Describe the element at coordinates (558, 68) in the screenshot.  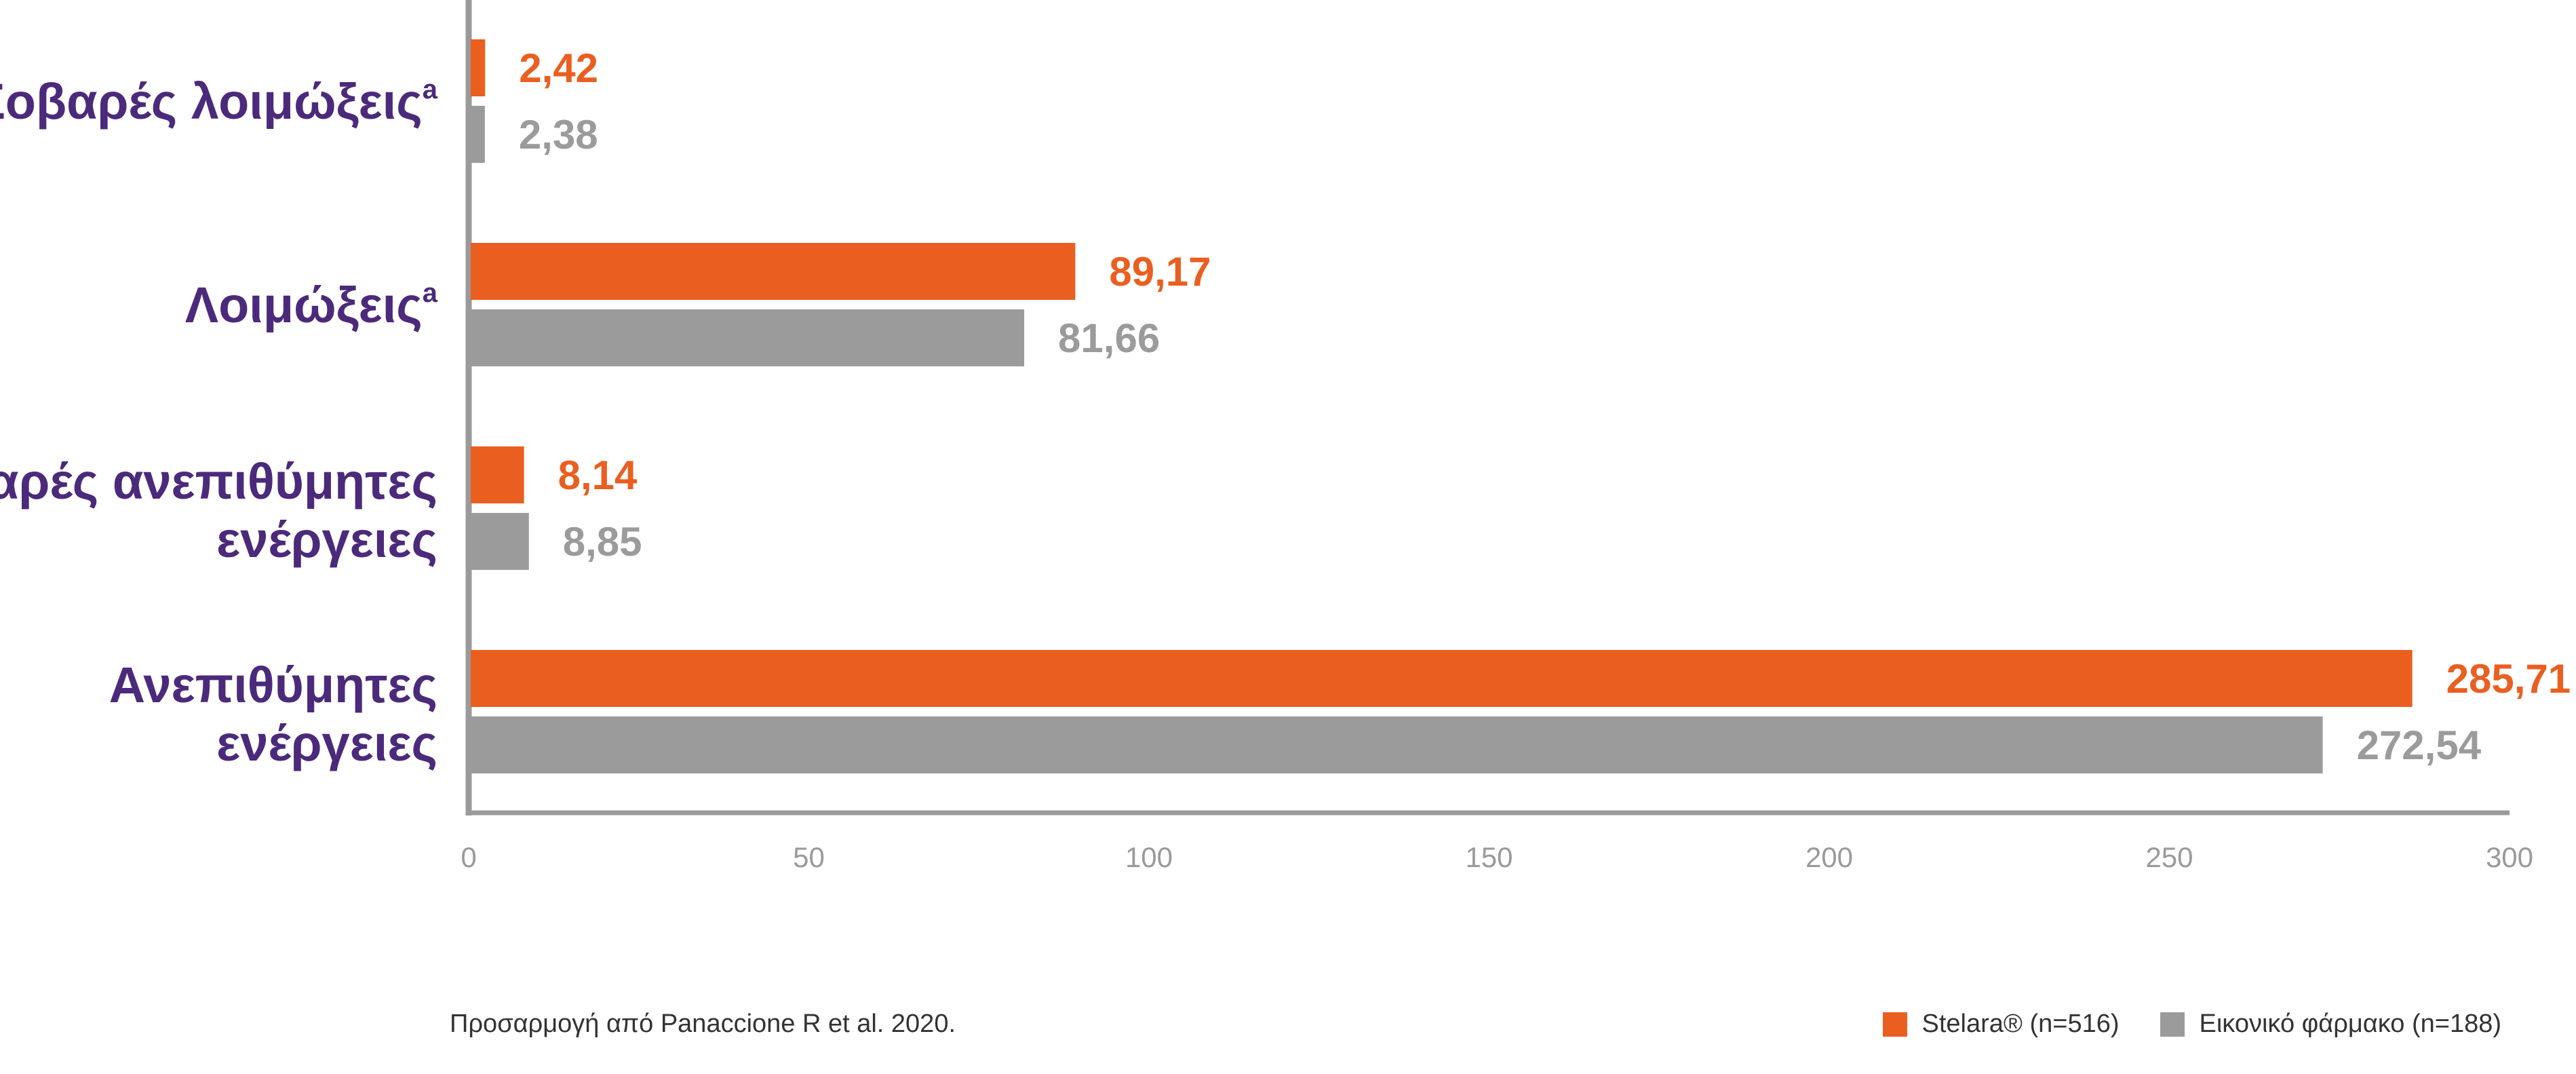
I see `value-label-stelara-0: 2,42` at that location.